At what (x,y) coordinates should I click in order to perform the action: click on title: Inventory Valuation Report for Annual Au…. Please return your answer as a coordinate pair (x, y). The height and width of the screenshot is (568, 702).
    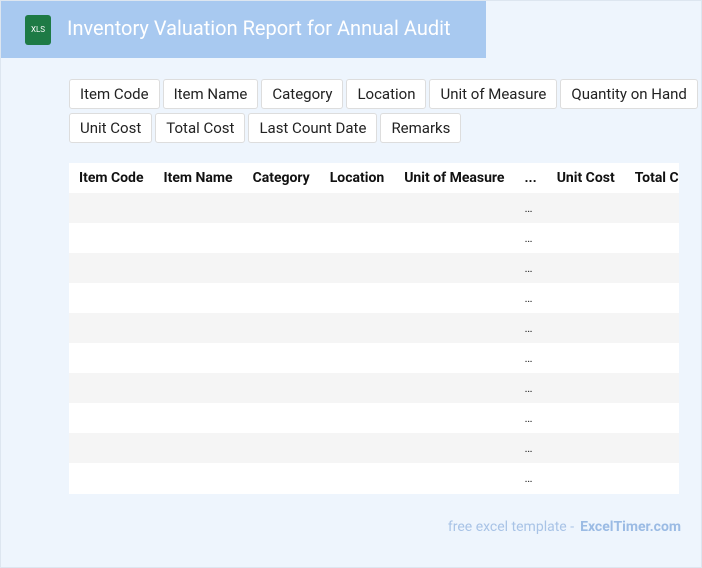
    Looking at the image, I should click on (259, 28).